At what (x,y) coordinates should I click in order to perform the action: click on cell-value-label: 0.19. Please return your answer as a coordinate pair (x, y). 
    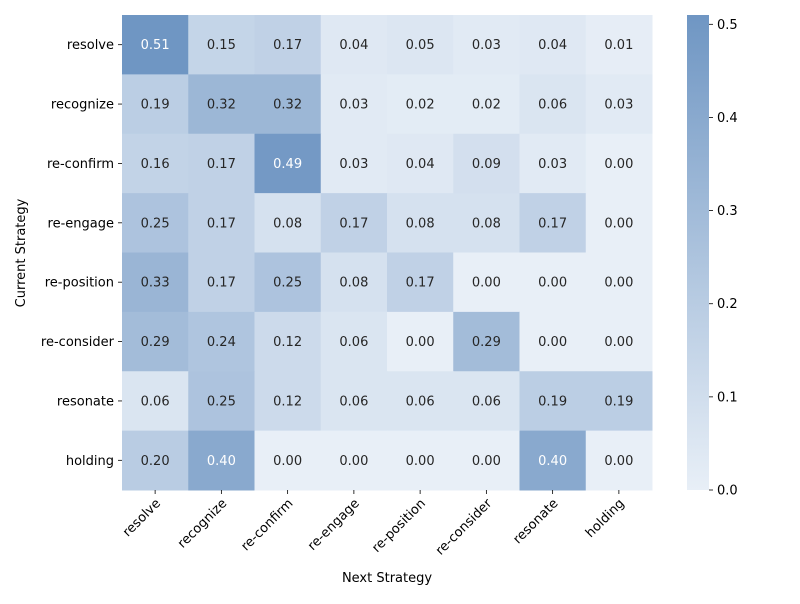
    Looking at the image, I should click on (618, 401).